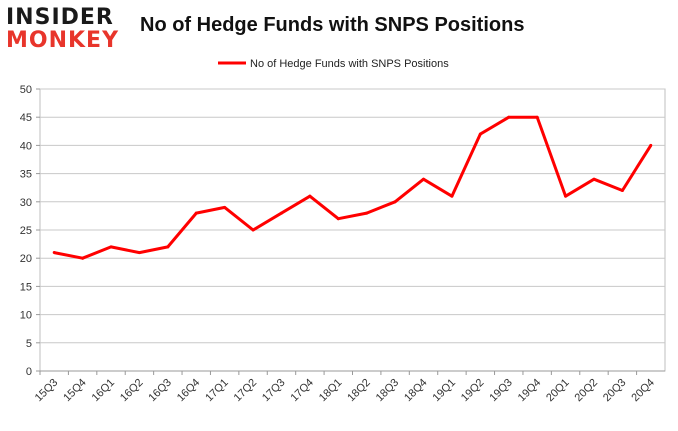  Describe the element at coordinates (26, 316) in the screenshot. I see `y-tick-label: 10` at that location.